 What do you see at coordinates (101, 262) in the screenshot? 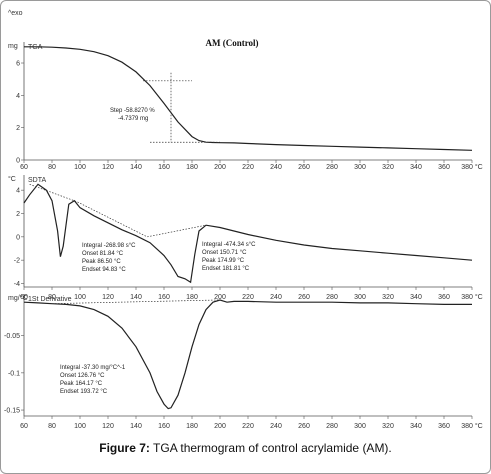
I see `peak1-annotation-line: Peak 86.50 °C` at bounding box center [101, 262].